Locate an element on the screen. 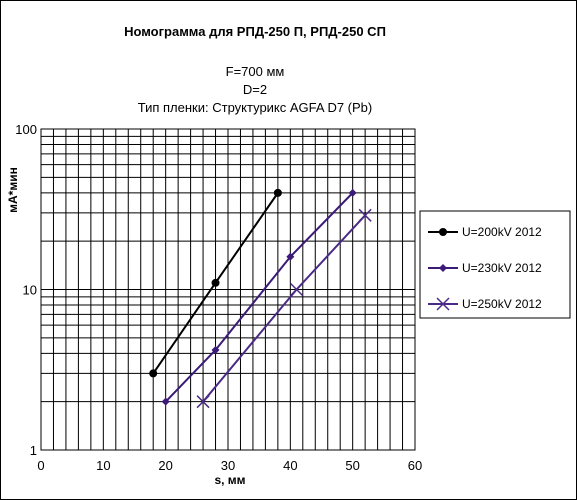 The image size is (577, 500). legend: U=200kV 2012 U=230kV 2012 U=250kV 2012 is located at coordinates (485, 268).